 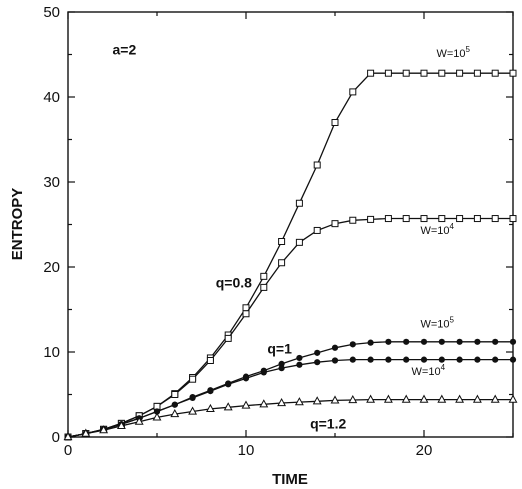 I want to click on y-tick-label: 20, so click(x=51, y=267).